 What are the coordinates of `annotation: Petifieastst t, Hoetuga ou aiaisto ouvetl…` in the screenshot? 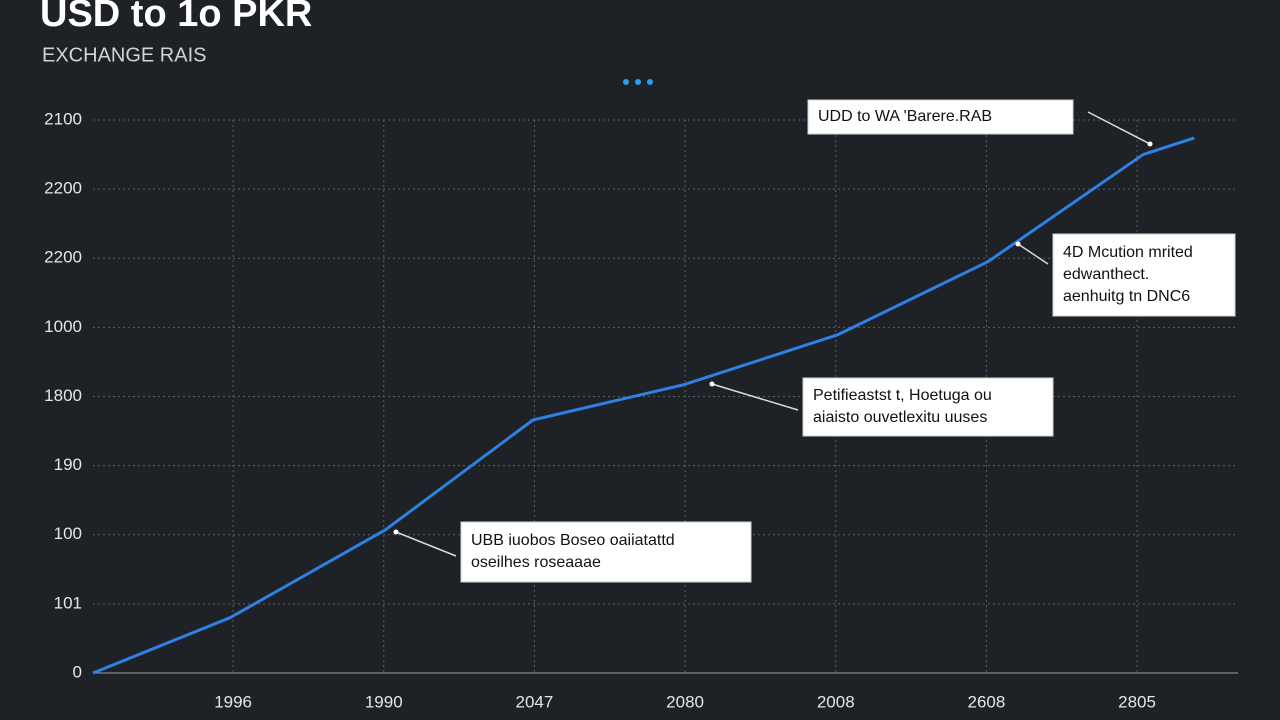 It's located at (881, 407).